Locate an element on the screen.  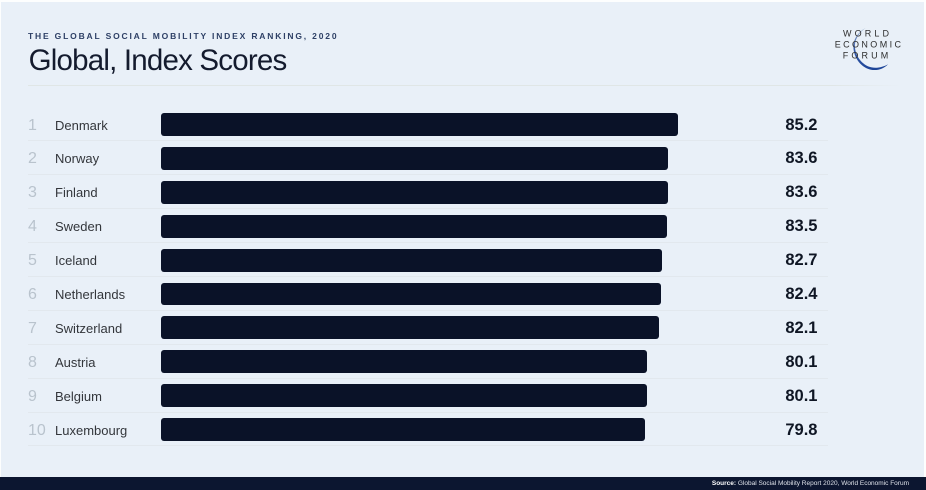
svg-text: WORLD is located at coordinates (867, 34).